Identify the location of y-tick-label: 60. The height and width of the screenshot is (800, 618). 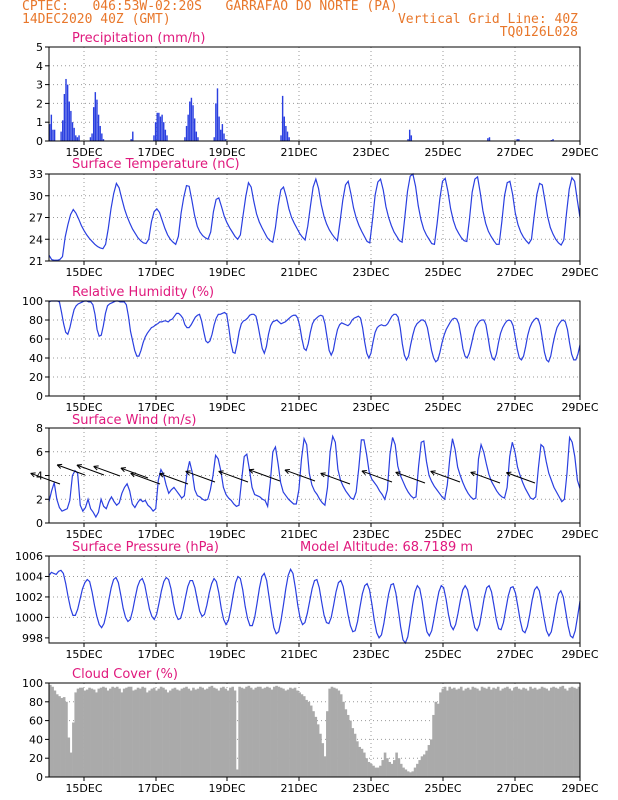
(36, 721).